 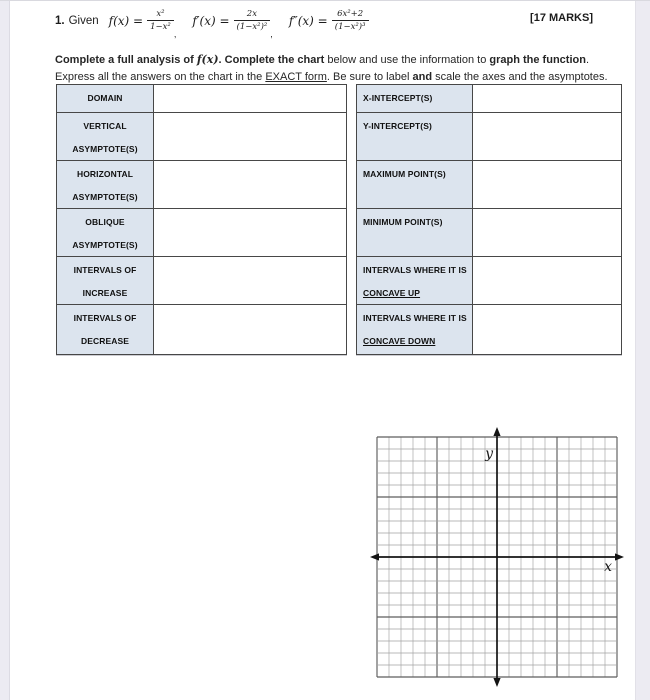 What do you see at coordinates (105, 341) in the screenshot?
I see `table-label-line: DECREASE` at bounding box center [105, 341].